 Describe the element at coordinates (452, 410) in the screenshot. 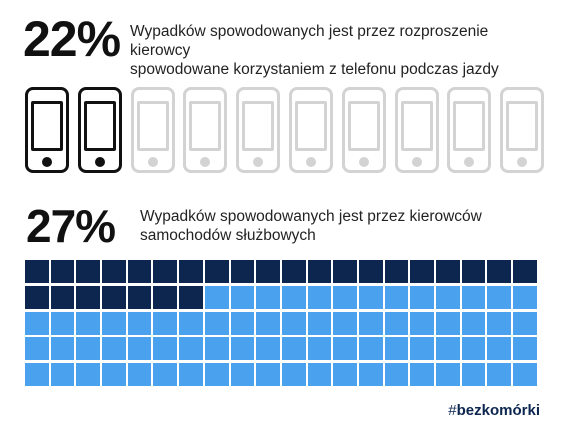

I see `hashtag-symbol: #` at that location.